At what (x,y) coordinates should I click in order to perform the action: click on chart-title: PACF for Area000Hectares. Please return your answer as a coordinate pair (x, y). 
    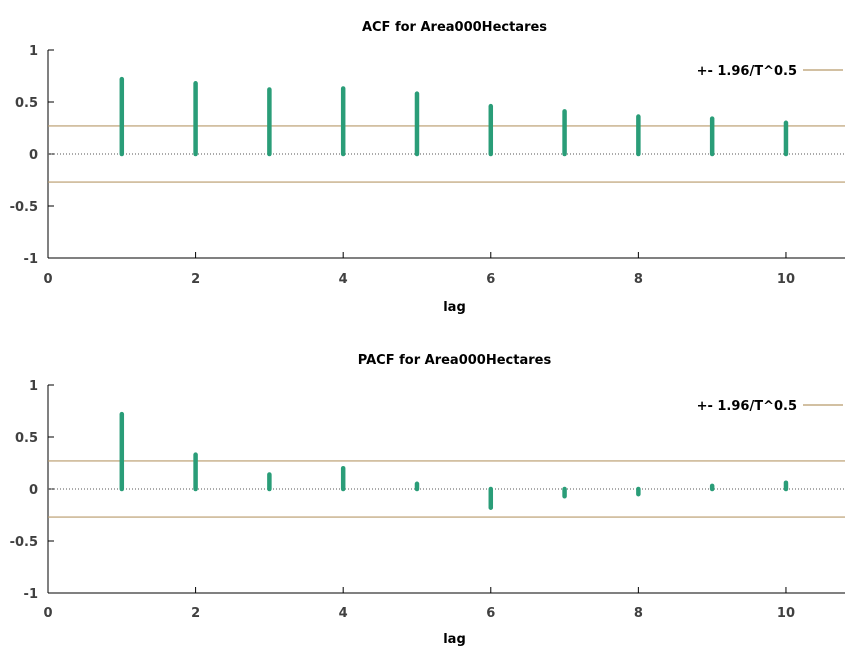
    Looking at the image, I should click on (455, 360).